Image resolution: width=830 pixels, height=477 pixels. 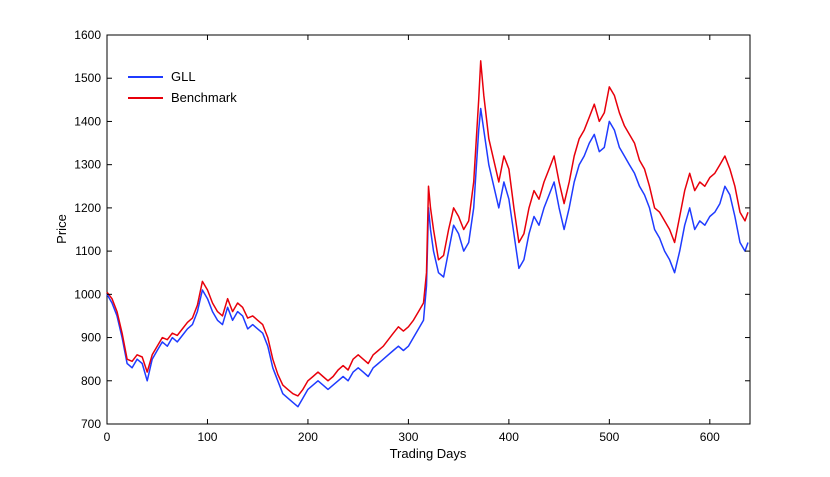 I want to click on y-tick-label-700: 700, so click(x=91, y=424).